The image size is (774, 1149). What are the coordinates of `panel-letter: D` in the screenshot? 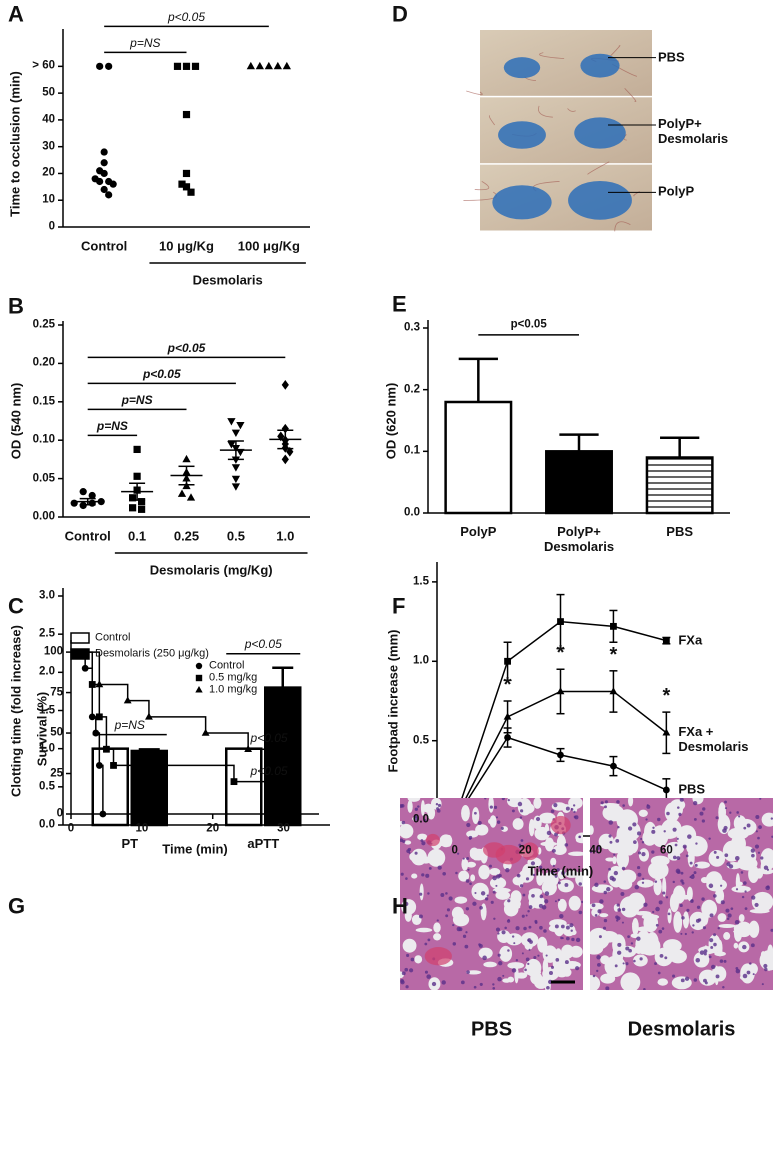 It's located at (400, 14).